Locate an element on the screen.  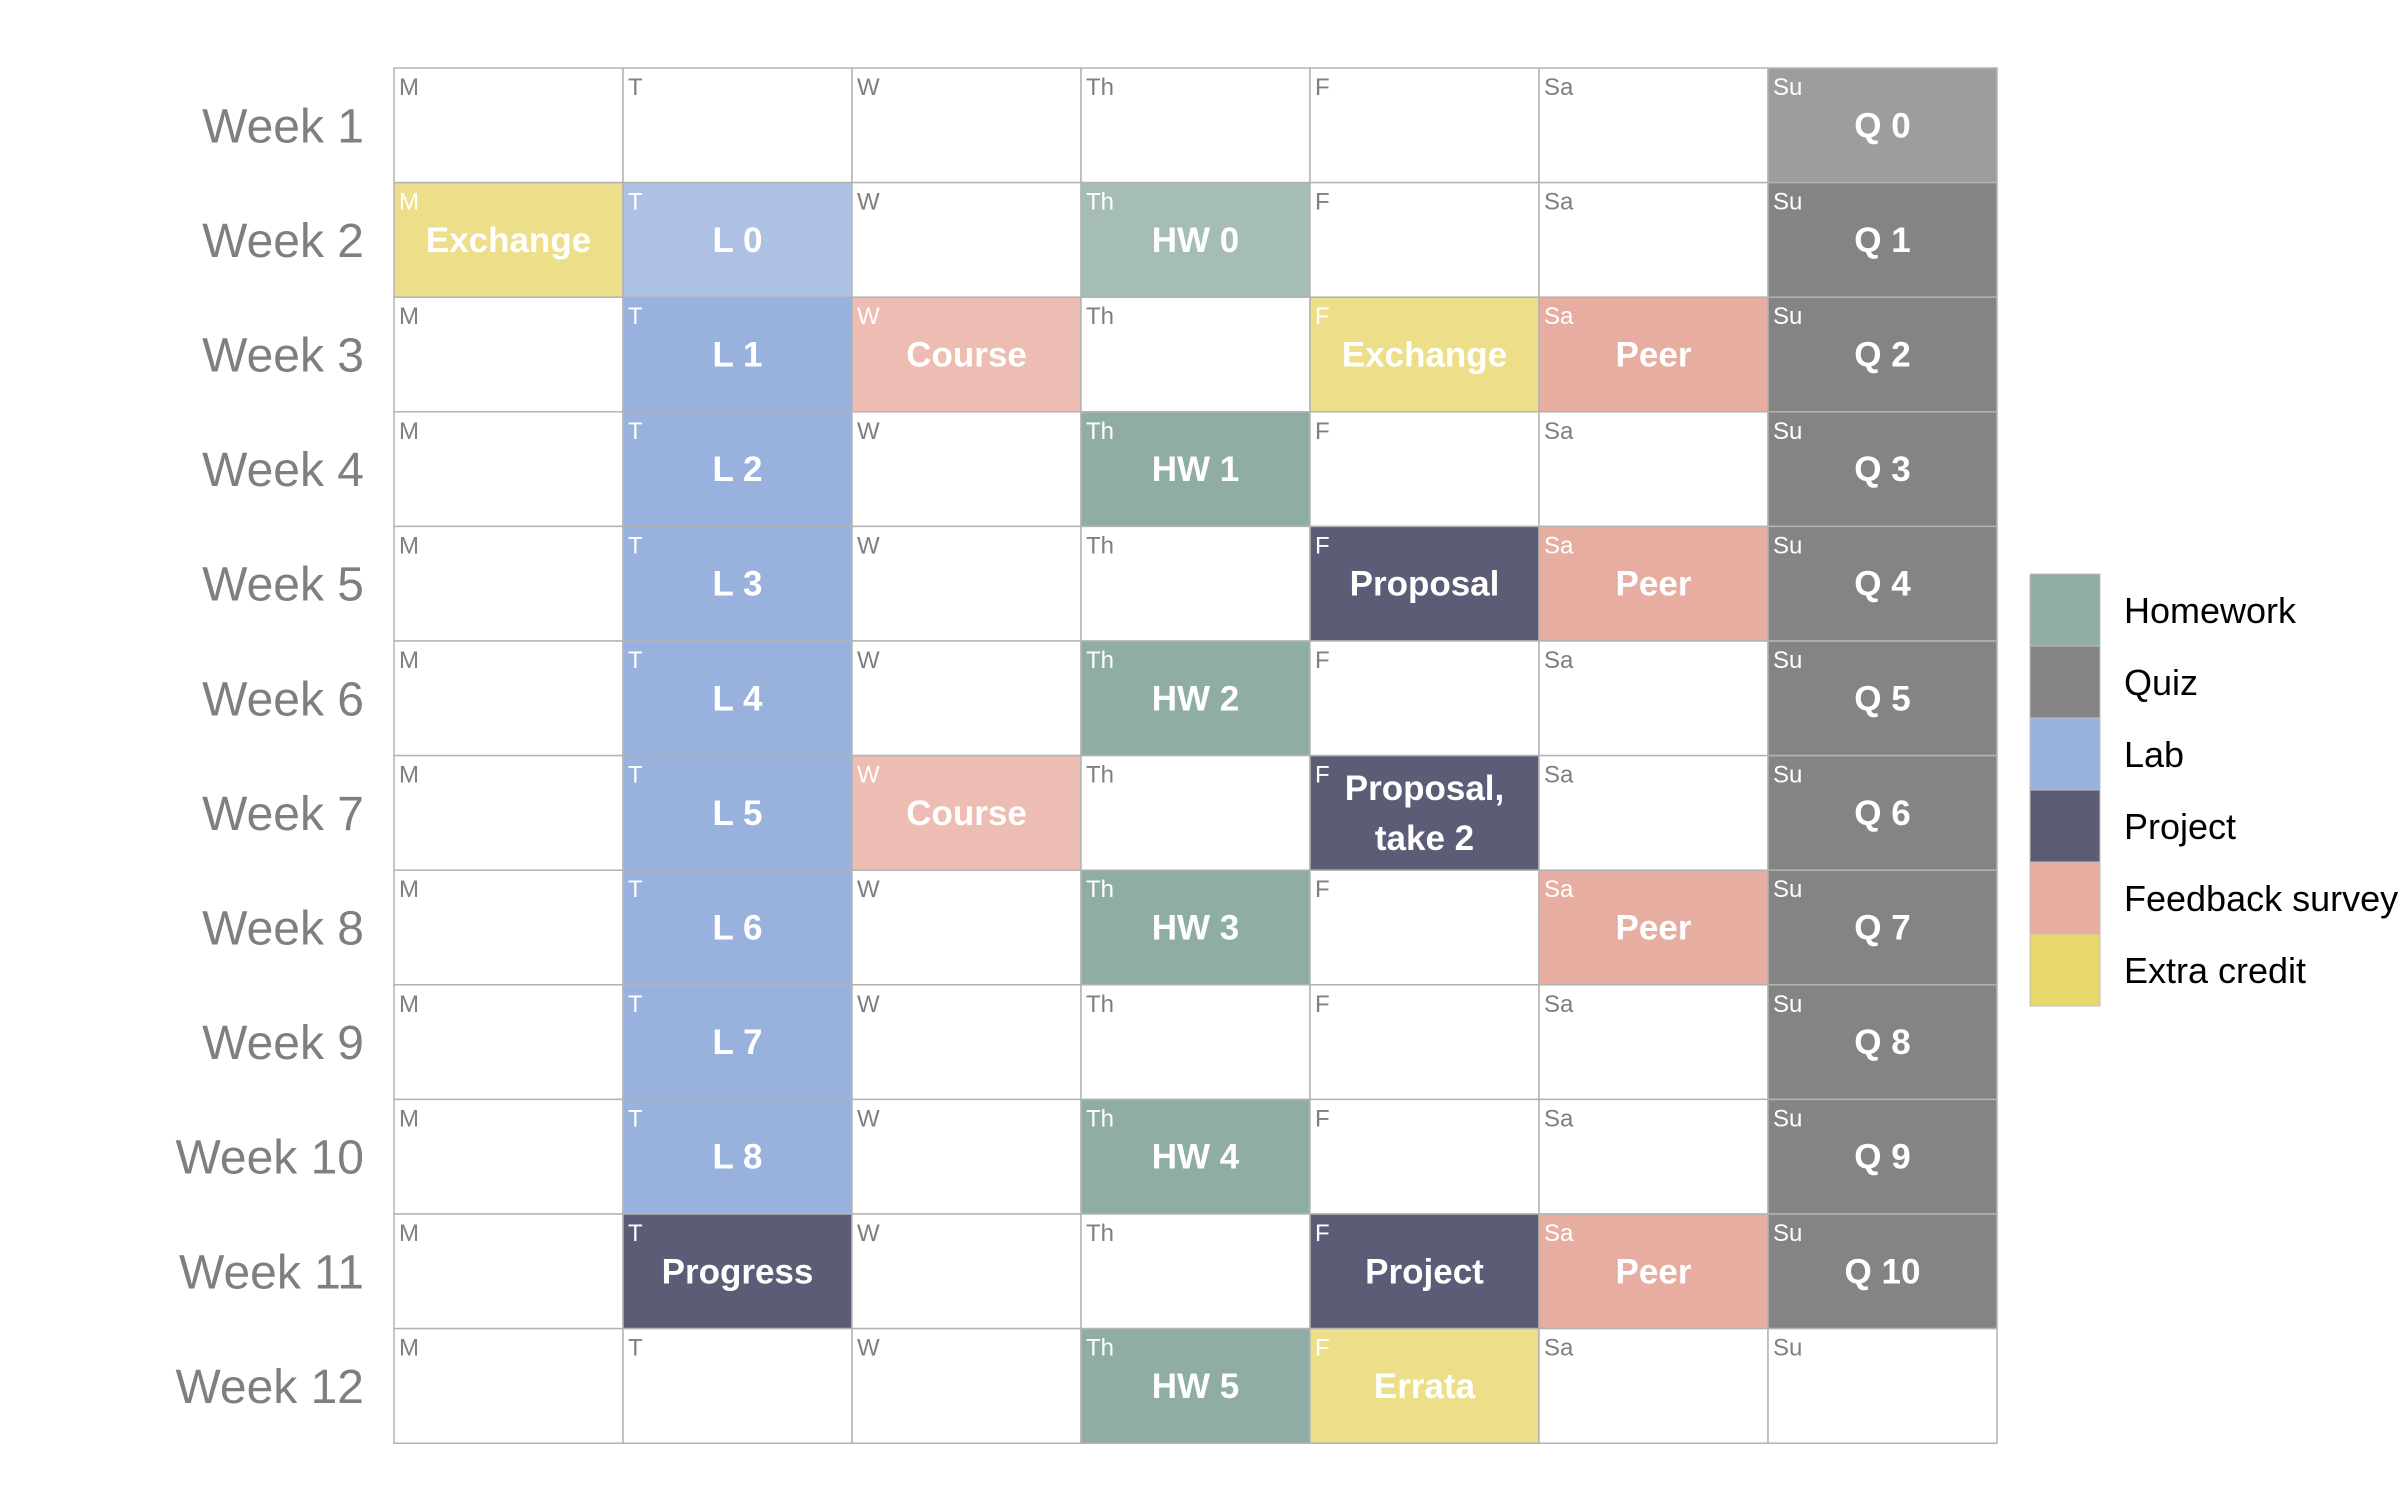
day-label: M is located at coordinates (409, 660).